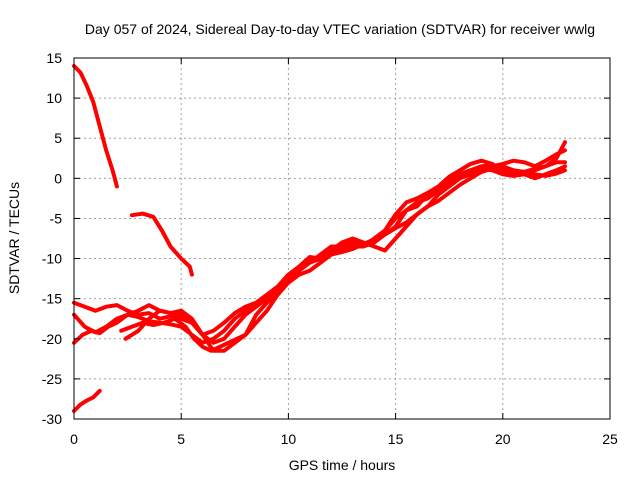 The width and height of the screenshot is (640, 480). I want to click on x-tick-labels: 0 5 10 15 20 25, so click(344, 439).